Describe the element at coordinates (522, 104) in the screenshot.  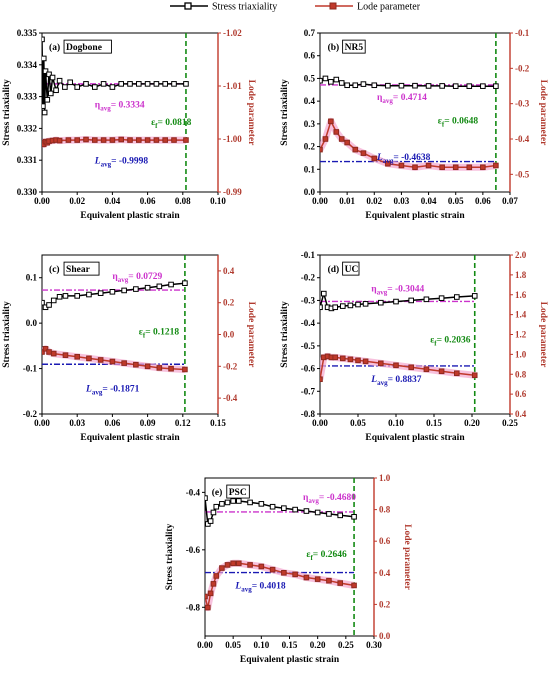
I see `y2-tick-label: -0.3` at that location.